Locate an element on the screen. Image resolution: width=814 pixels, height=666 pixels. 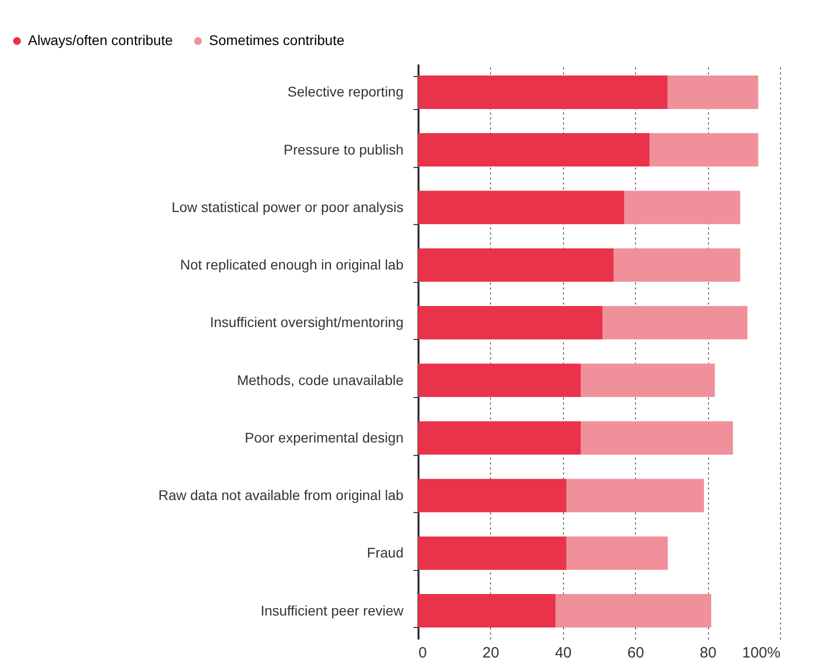
legend-label: Always/often contribute is located at coordinates (100, 40).